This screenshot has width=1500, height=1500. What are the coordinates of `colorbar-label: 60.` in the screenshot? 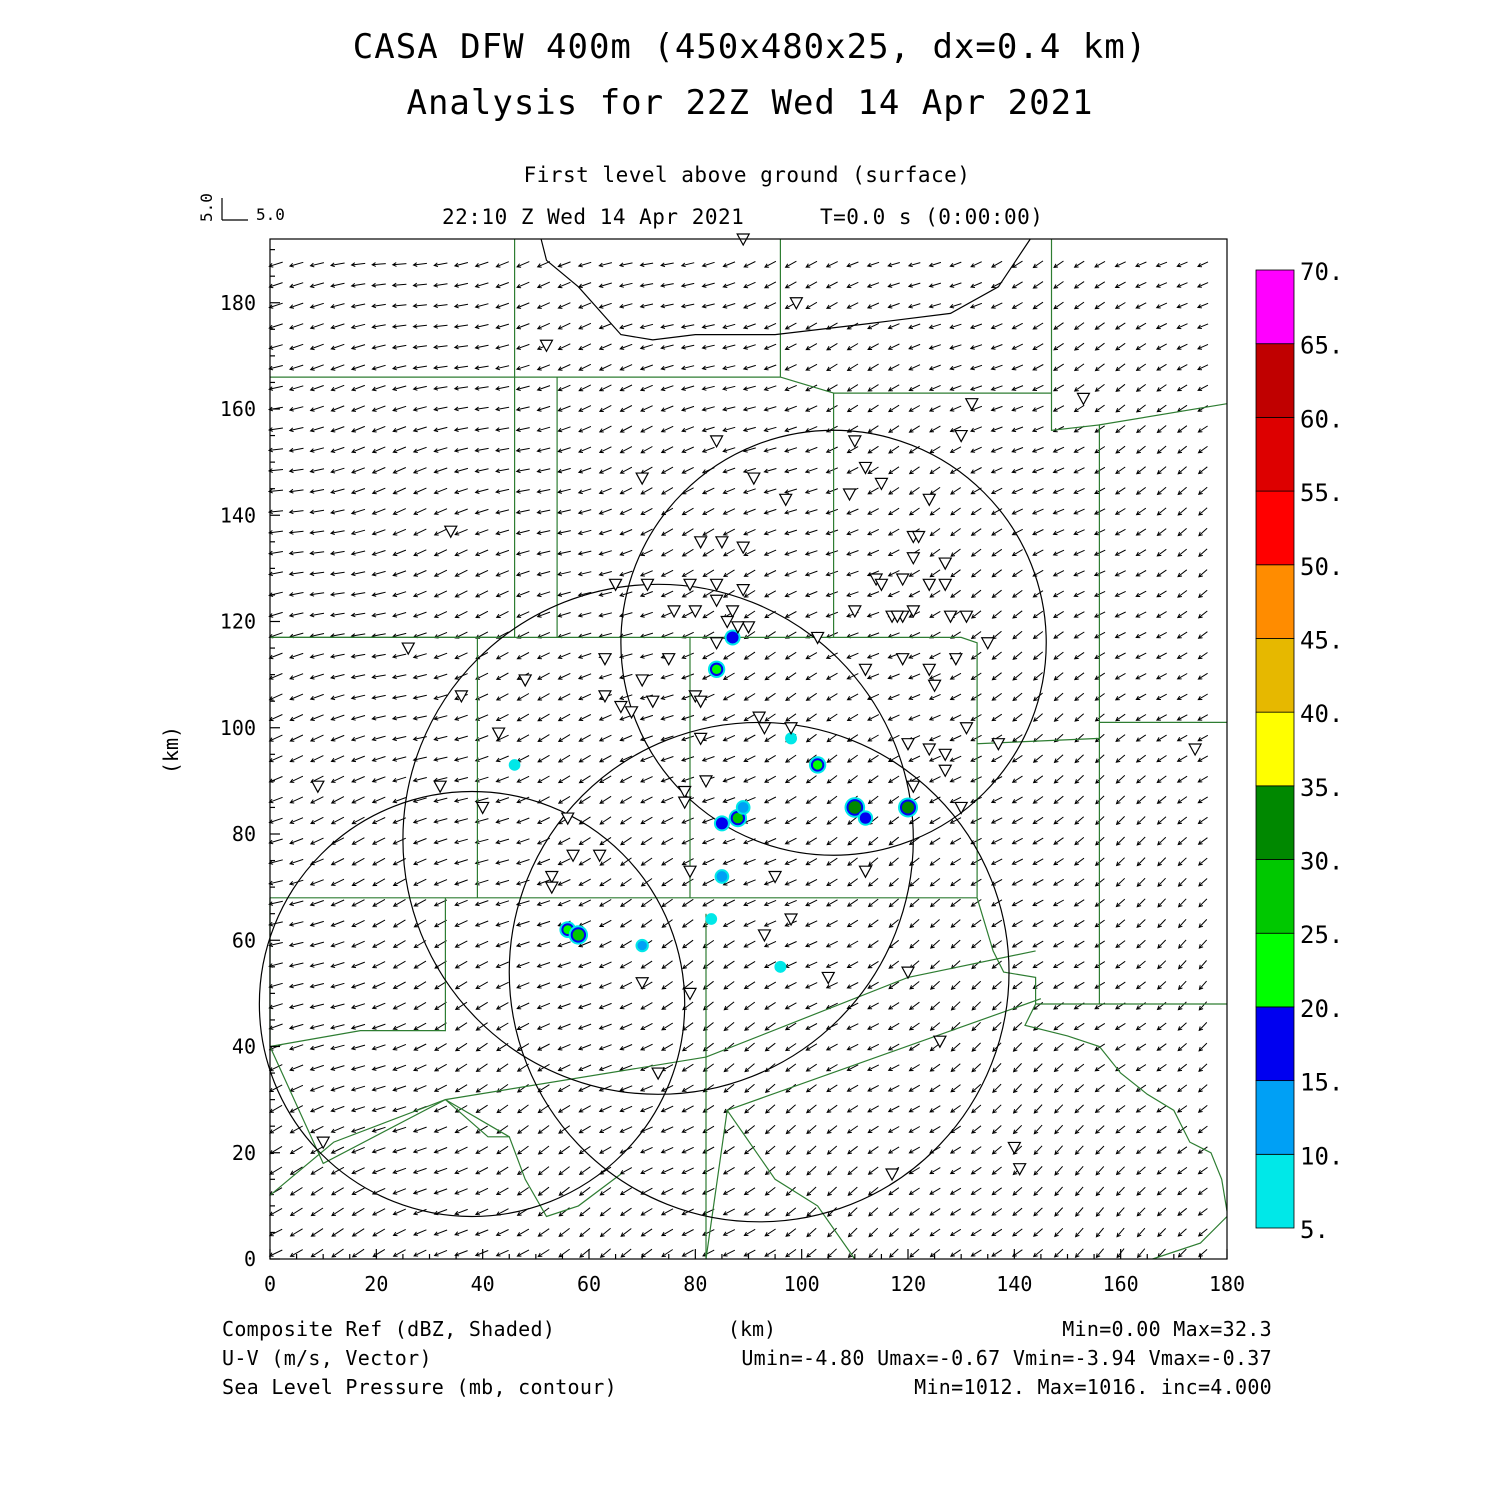 It's located at (1321, 419).